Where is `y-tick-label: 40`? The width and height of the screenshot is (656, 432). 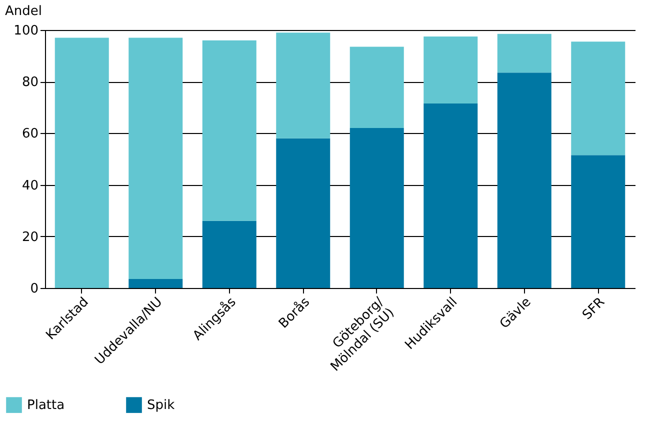 y-tick-label: 40 is located at coordinates (30, 186).